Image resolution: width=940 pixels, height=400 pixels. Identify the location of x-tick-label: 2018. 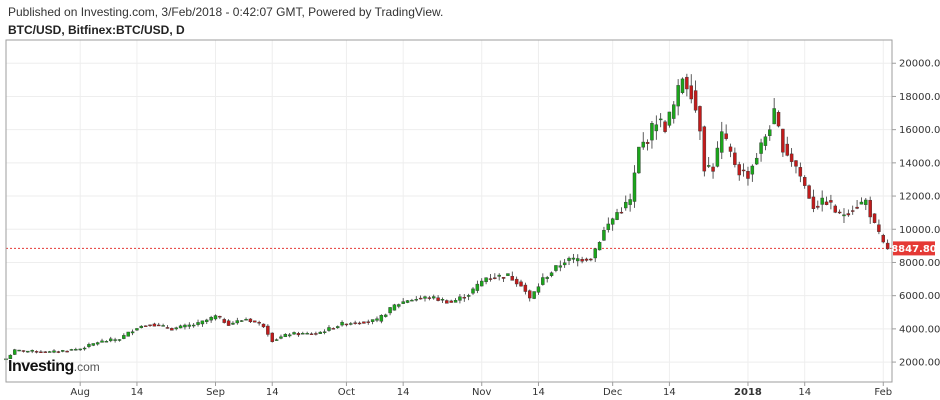
(748, 392).